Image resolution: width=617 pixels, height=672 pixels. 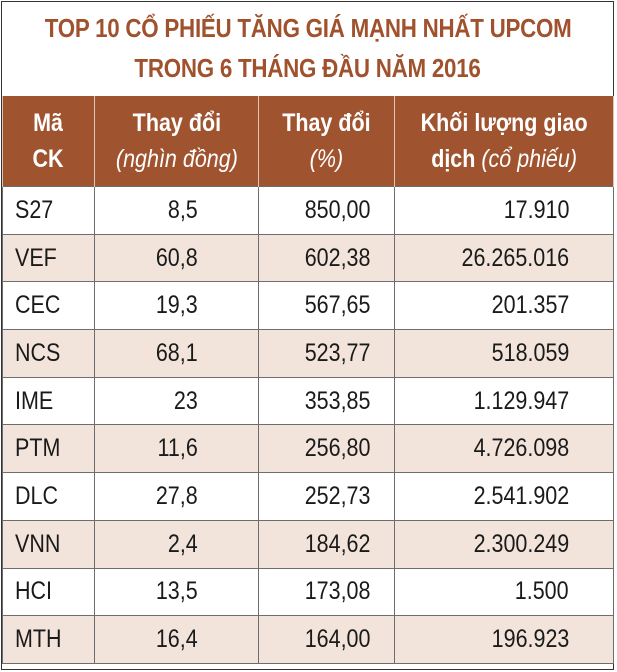 I want to click on header-volume: Khối lượng giao dịch (cổ phiếu), so click(x=504, y=141).